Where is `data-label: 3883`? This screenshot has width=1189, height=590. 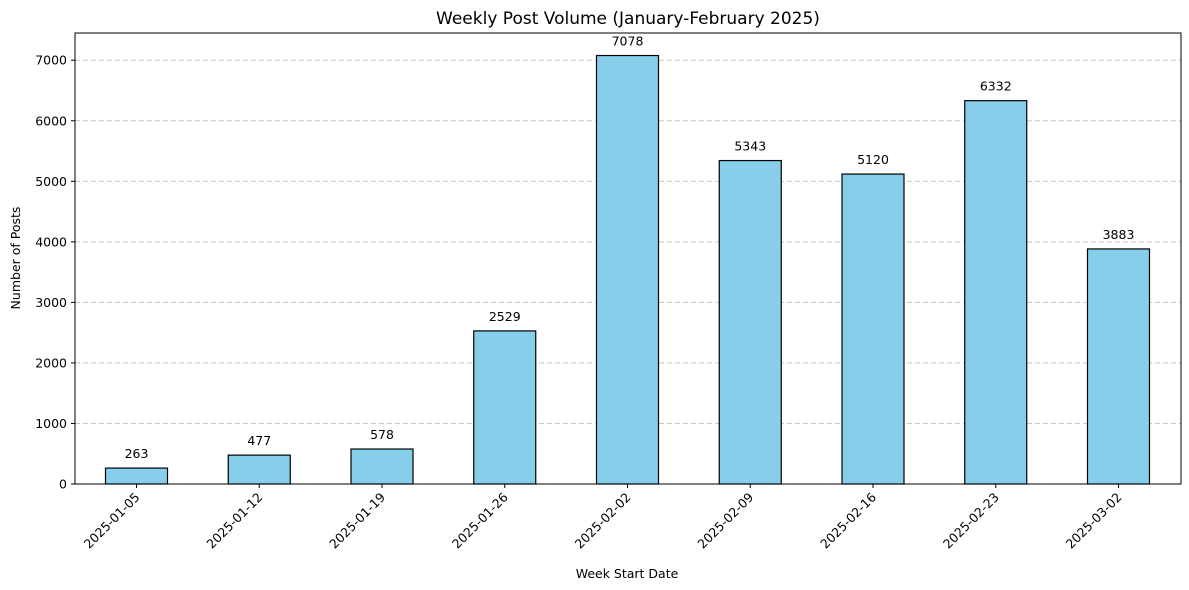 data-label: 3883 is located at coordinates (1119, 234).